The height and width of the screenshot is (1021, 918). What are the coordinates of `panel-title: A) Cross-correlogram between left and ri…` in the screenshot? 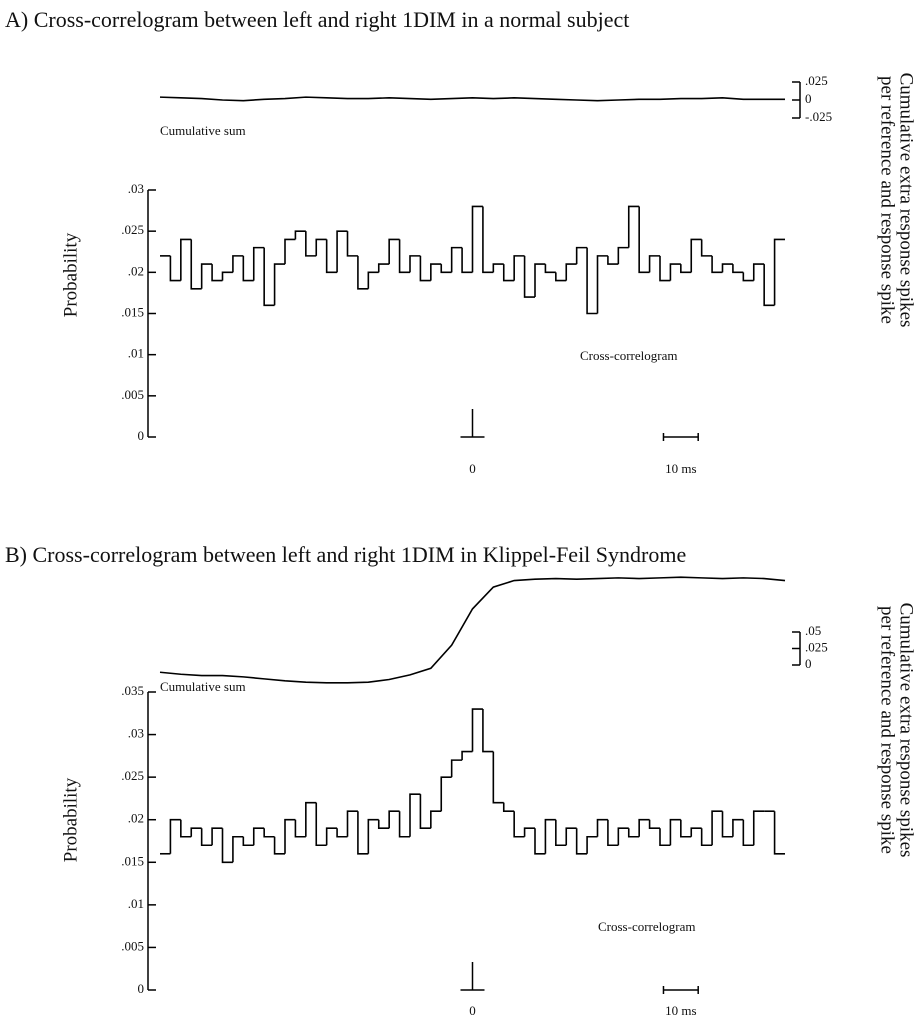 It's located at (317, 19).